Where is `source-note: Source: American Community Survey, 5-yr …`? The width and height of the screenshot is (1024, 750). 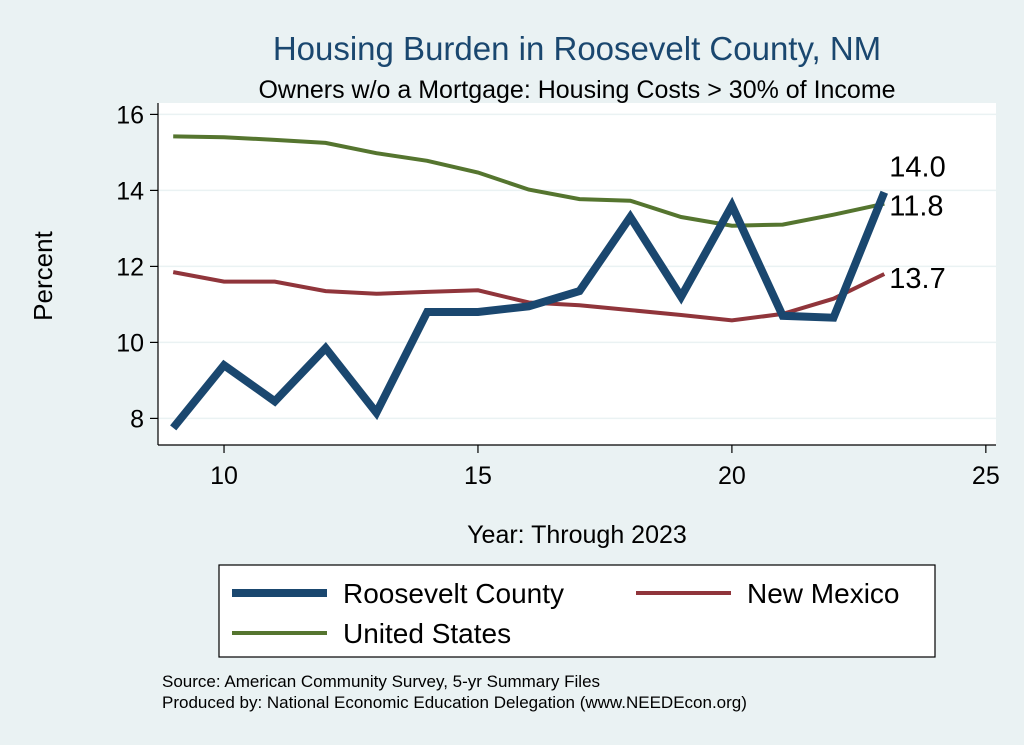
source-note: Source: American Community Survey, 5-yr … is located at coordinates (381, 681).